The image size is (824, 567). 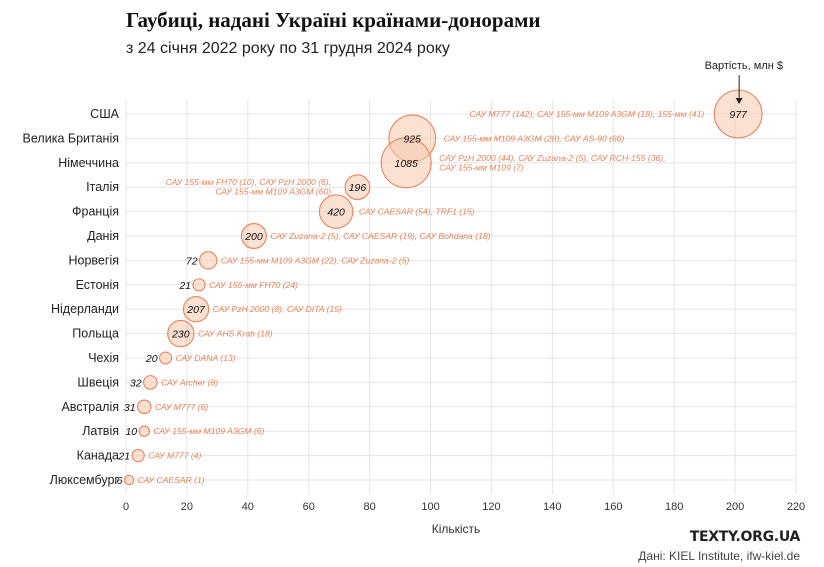 What do you see at coordinates (100, 431) in the screenshot?
I see `country-label: Латвія` at bounding box center [100, 431].